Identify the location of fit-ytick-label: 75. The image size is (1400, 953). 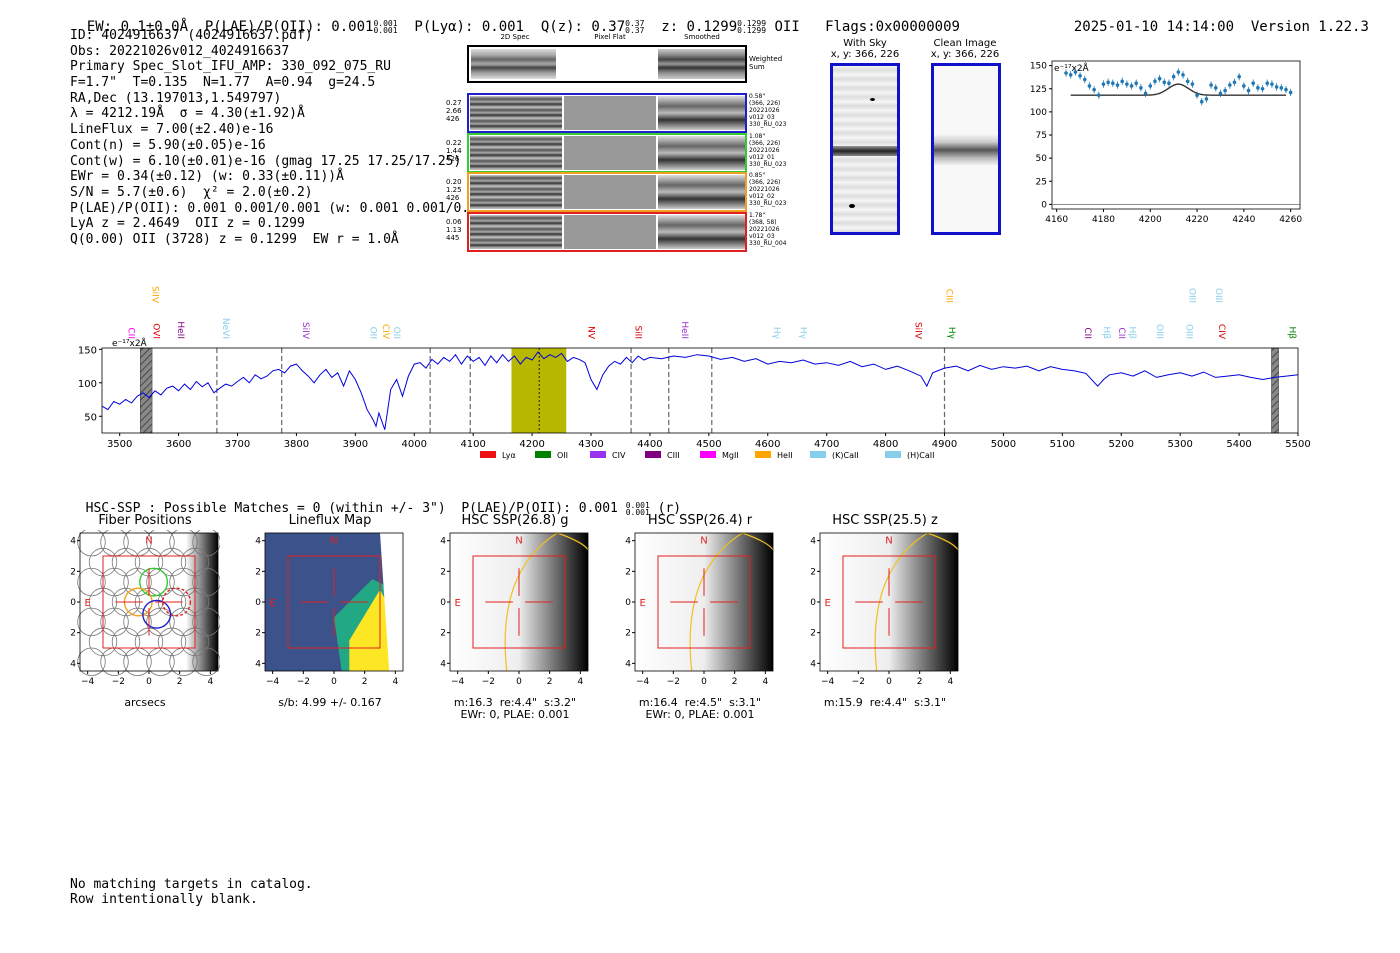
(1041, 136).